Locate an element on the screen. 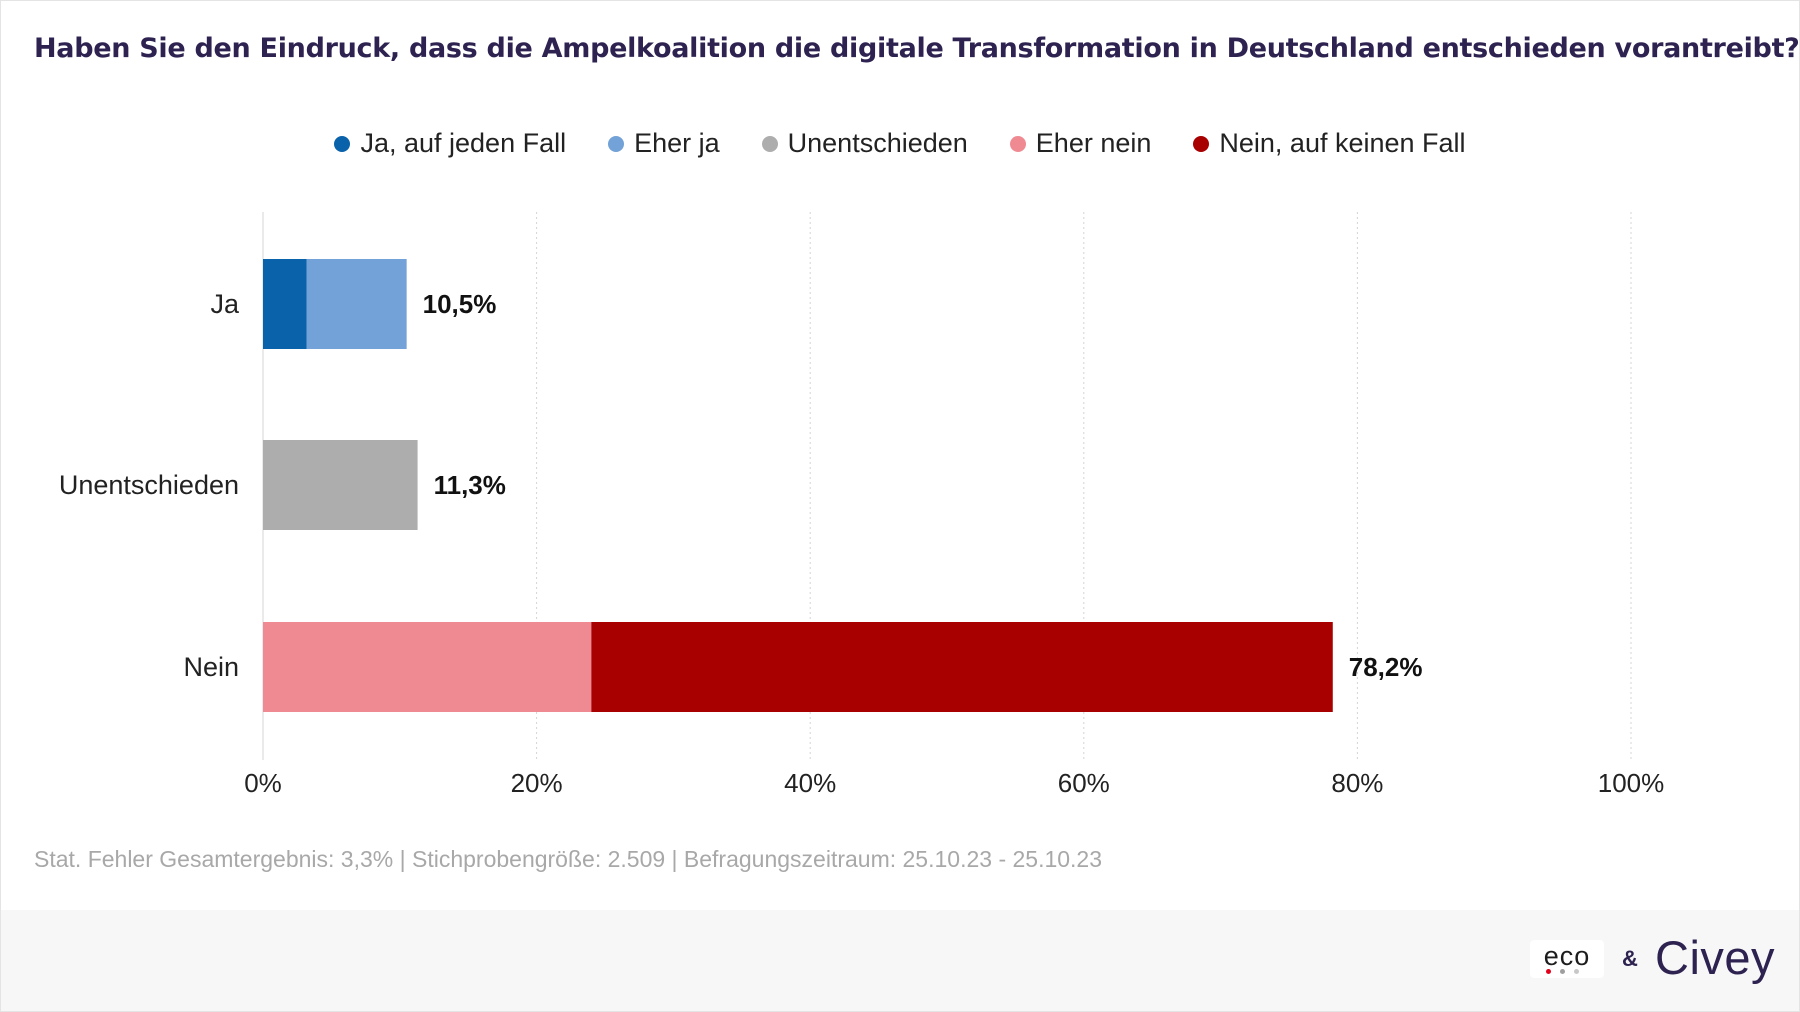  x-tick-label: 20% is located at coordinates (537, 783).